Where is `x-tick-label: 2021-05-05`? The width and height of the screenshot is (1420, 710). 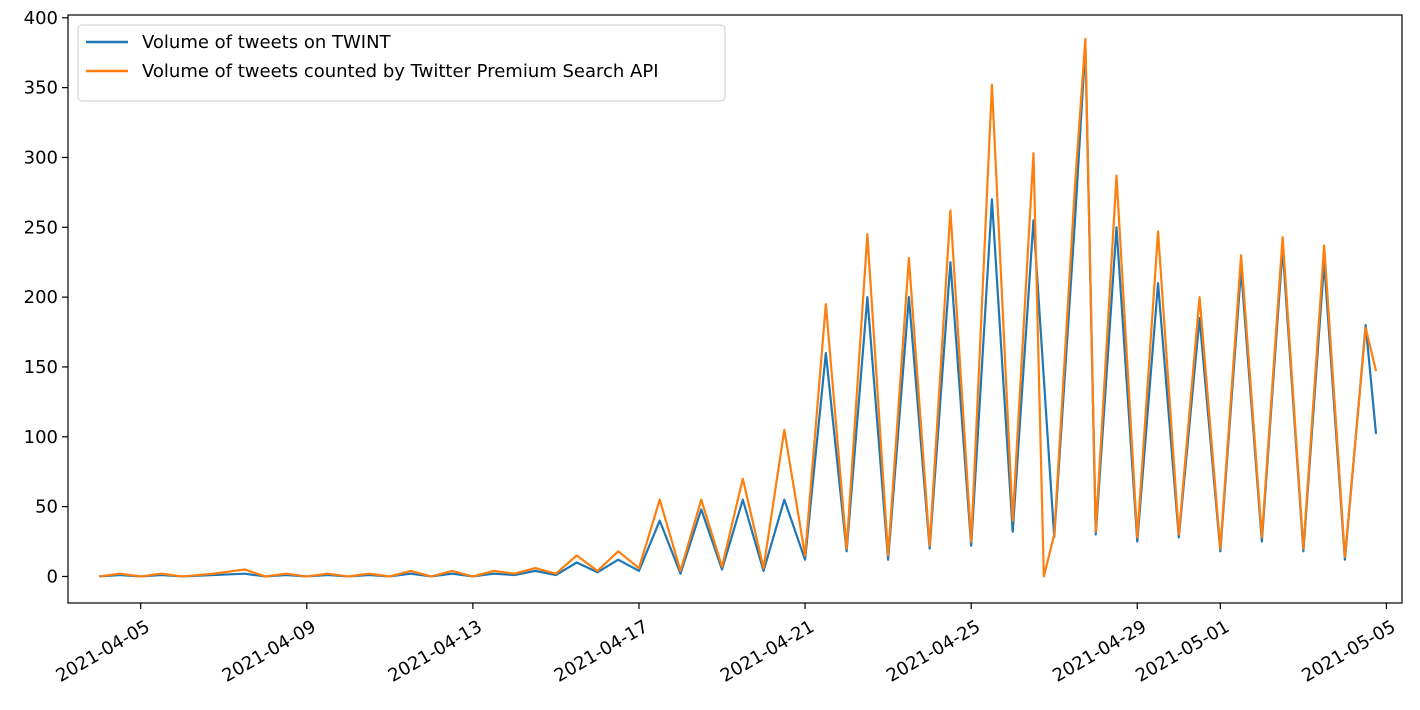 x-tick-label: 2021-05-05 is located at coordinates (1348, 651).